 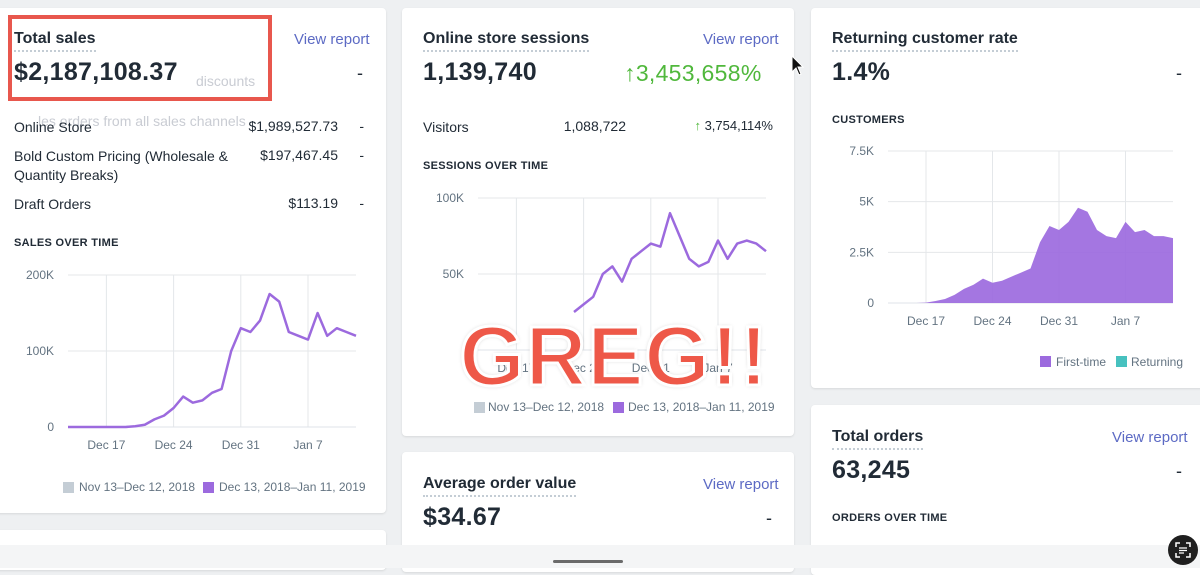 I want to click on total-sales-view-report-link: View report, so click(x=332, y=39).